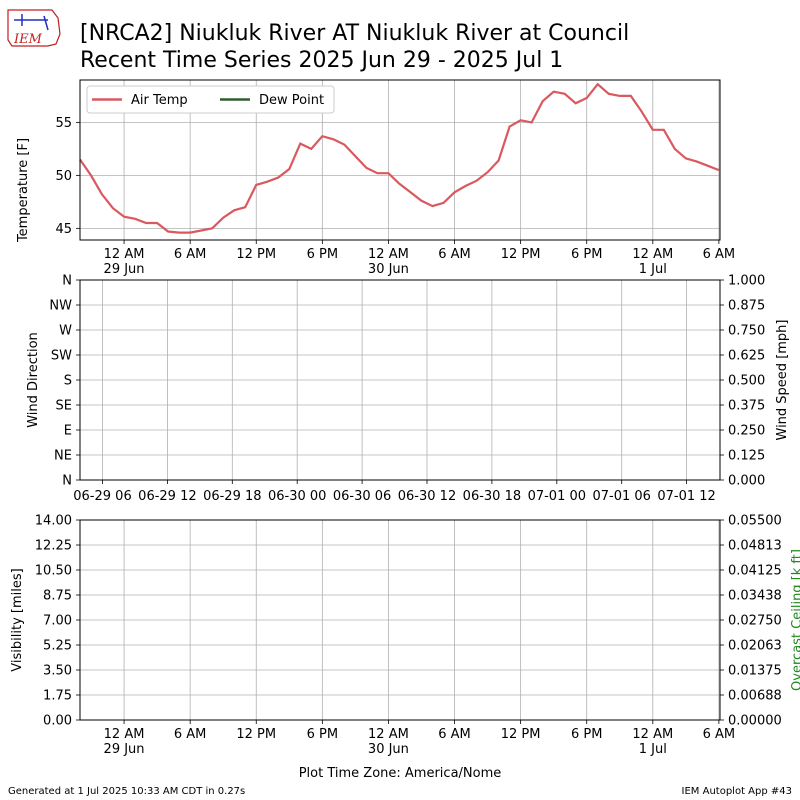  Describe the element at coordinates (746, 406) in the screenshot. I see `wind-speed-tick-label: 0.375` at that location.